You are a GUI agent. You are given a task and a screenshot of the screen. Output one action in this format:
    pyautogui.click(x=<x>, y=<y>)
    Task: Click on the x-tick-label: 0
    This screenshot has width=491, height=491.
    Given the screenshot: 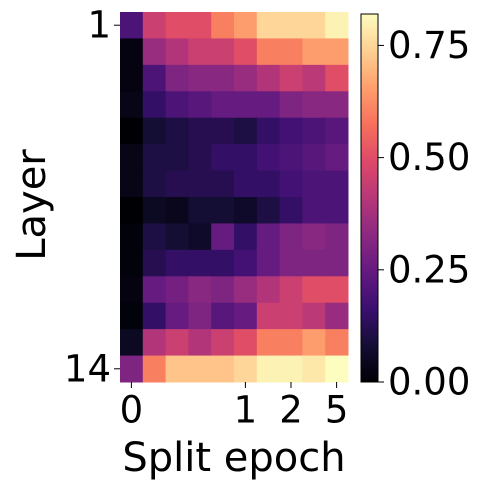 What is the action you would take?
    pyautogui.click(x=132, y=410)
    